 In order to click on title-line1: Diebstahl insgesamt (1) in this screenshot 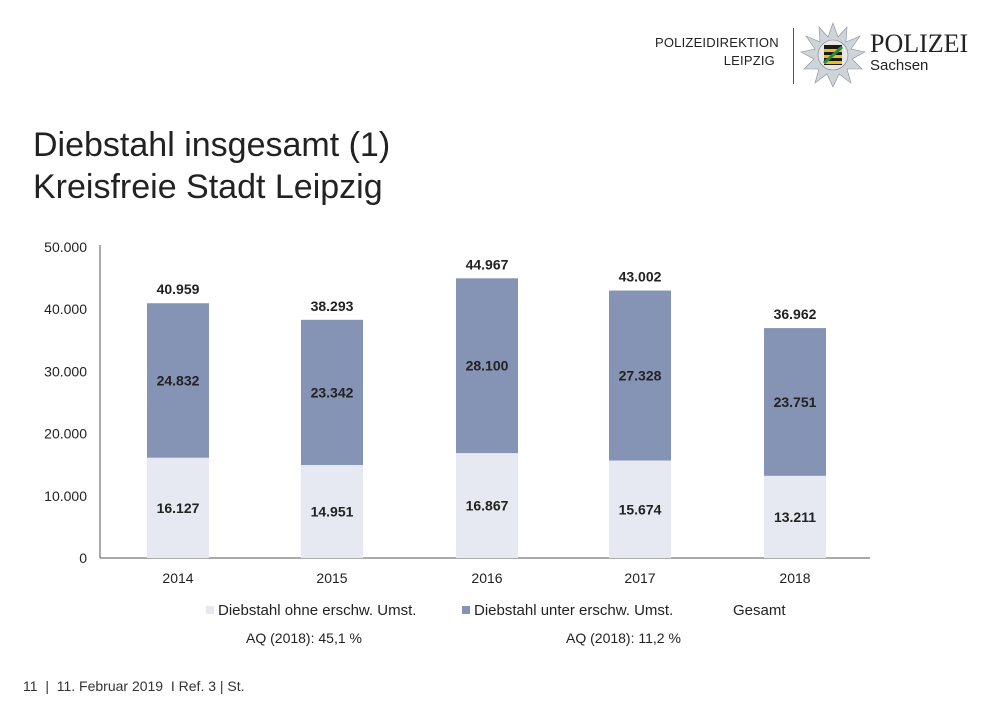, I will do `click(212, 145)`.